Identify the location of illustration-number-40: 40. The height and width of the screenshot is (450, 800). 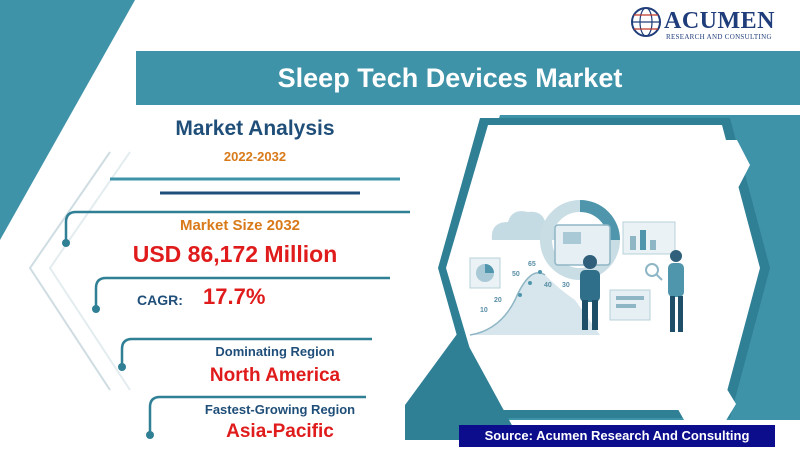
(548, 285).